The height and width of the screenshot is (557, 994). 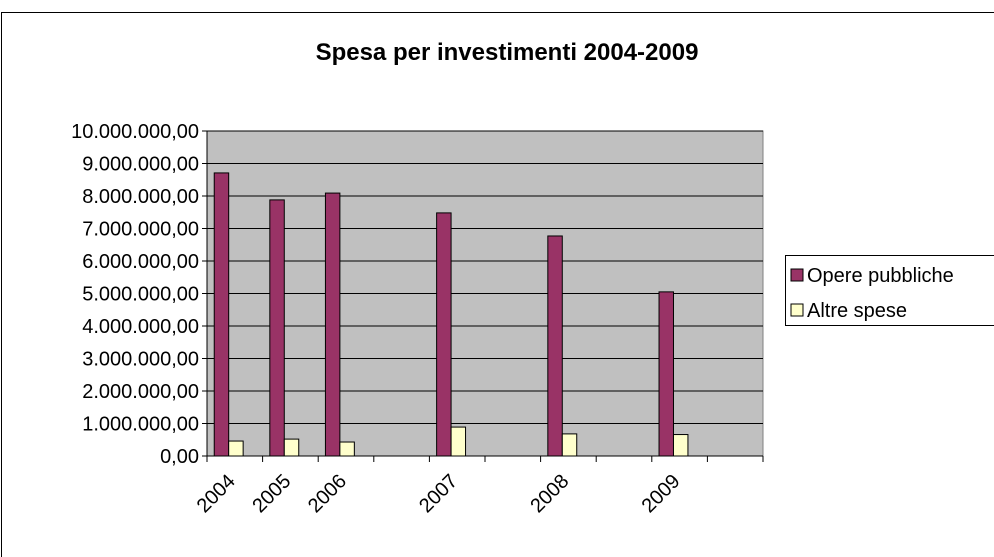 What do you see at coordinates (135, 132) in the screenshot?
I see `y-tick-label: 10.000.000,00` at bounding box center [135, 132].